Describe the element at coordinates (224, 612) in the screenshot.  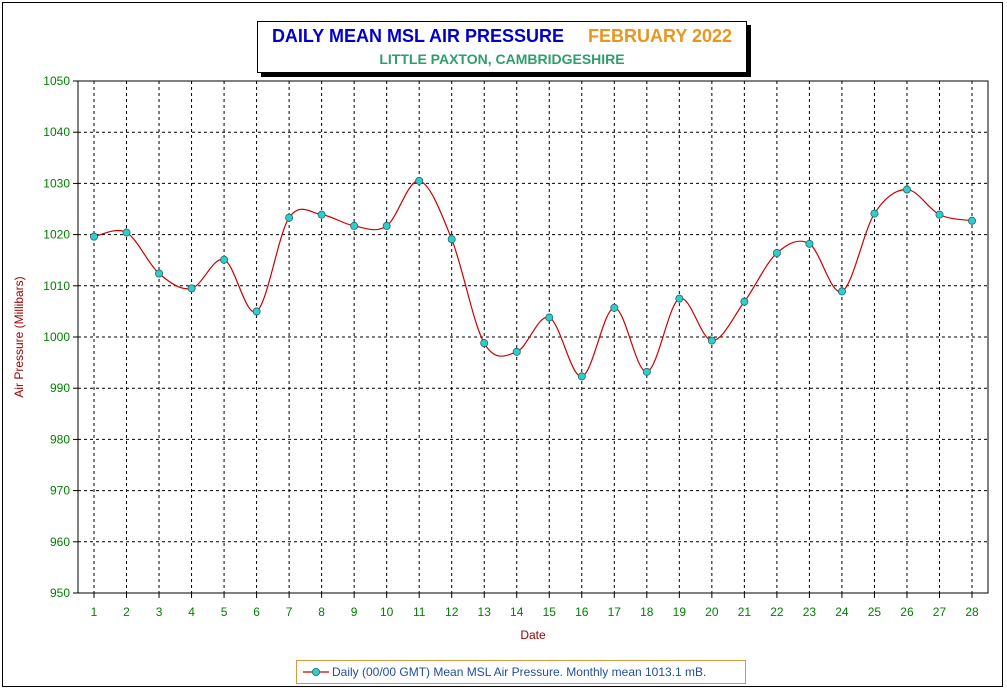
I see `x-tick-label: 5` at that location.